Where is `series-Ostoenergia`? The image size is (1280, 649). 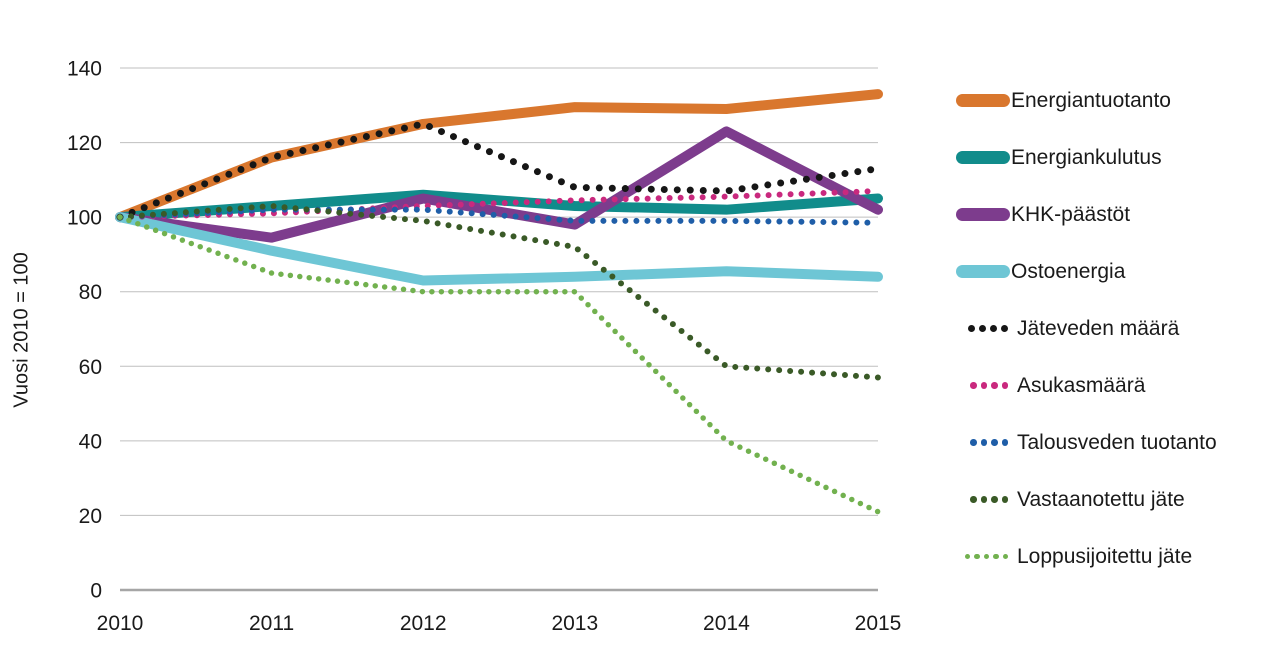 series-Ostoenergia is located at coordinates (499, 249).